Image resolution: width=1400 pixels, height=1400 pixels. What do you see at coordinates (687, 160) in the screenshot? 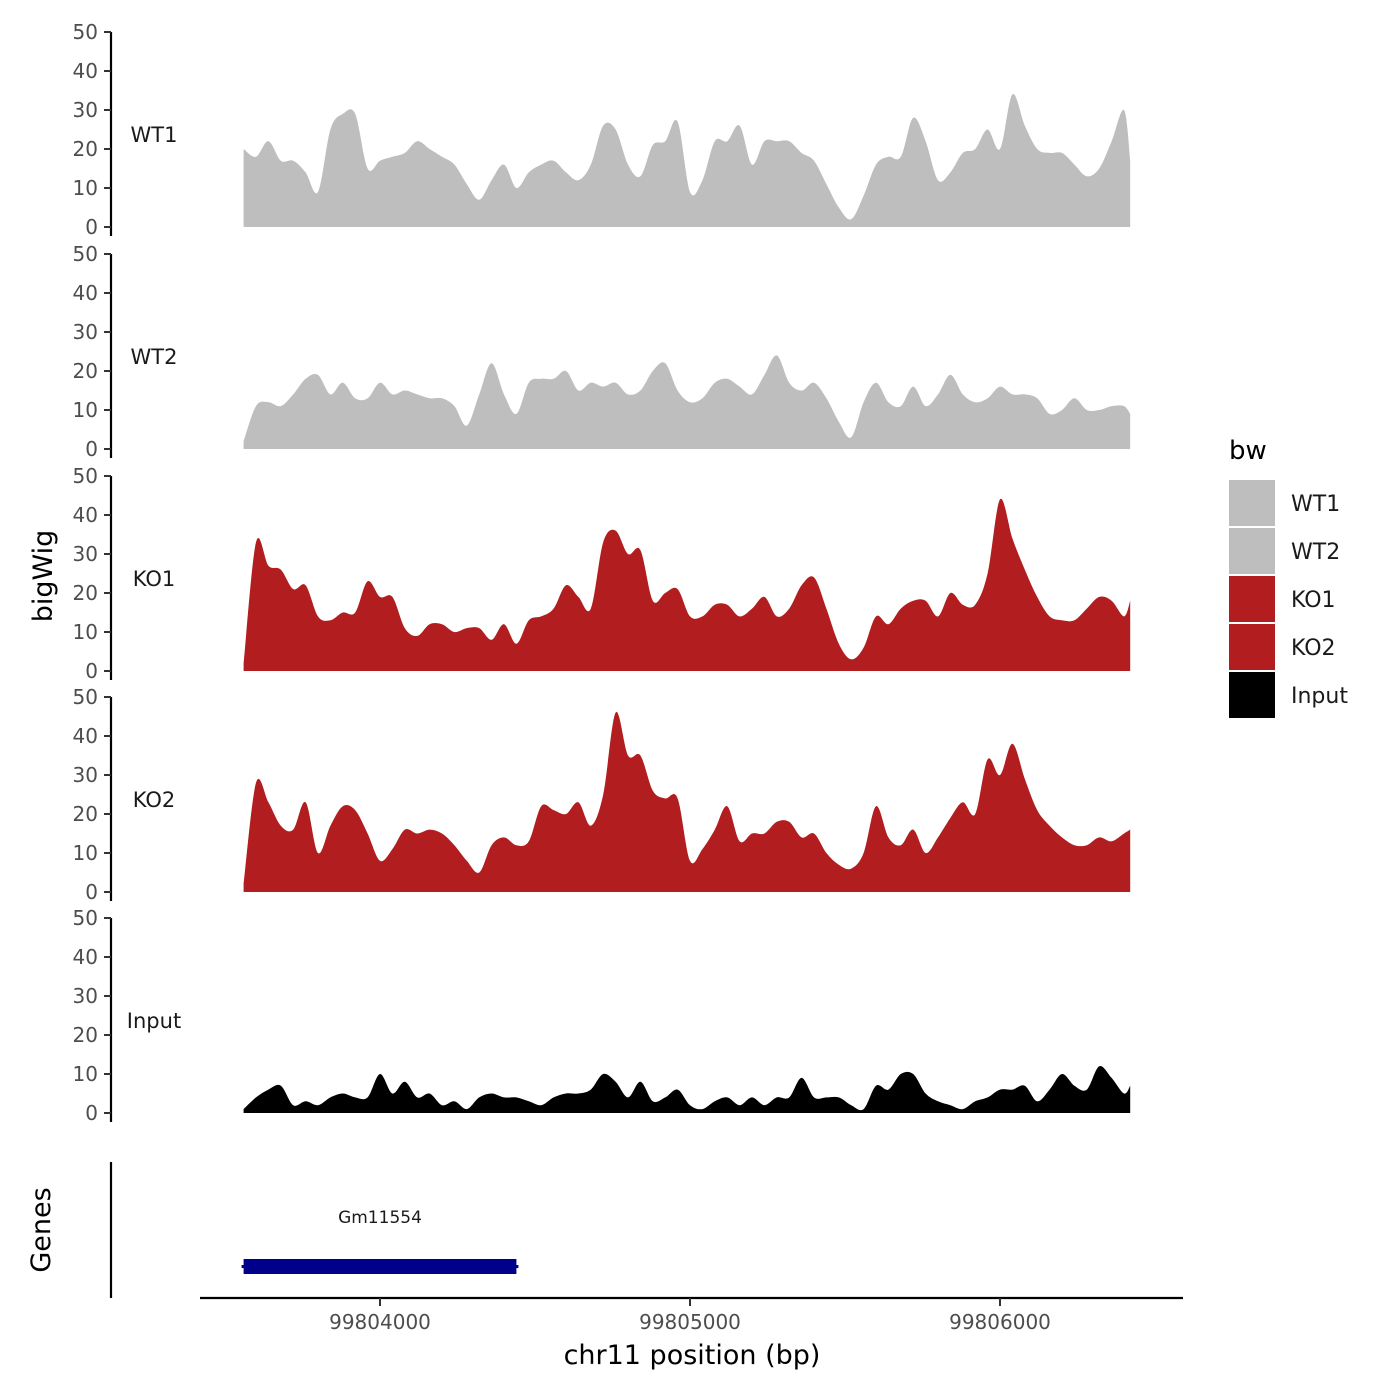
I see `area-wt1` at bounding box center [687, 160].